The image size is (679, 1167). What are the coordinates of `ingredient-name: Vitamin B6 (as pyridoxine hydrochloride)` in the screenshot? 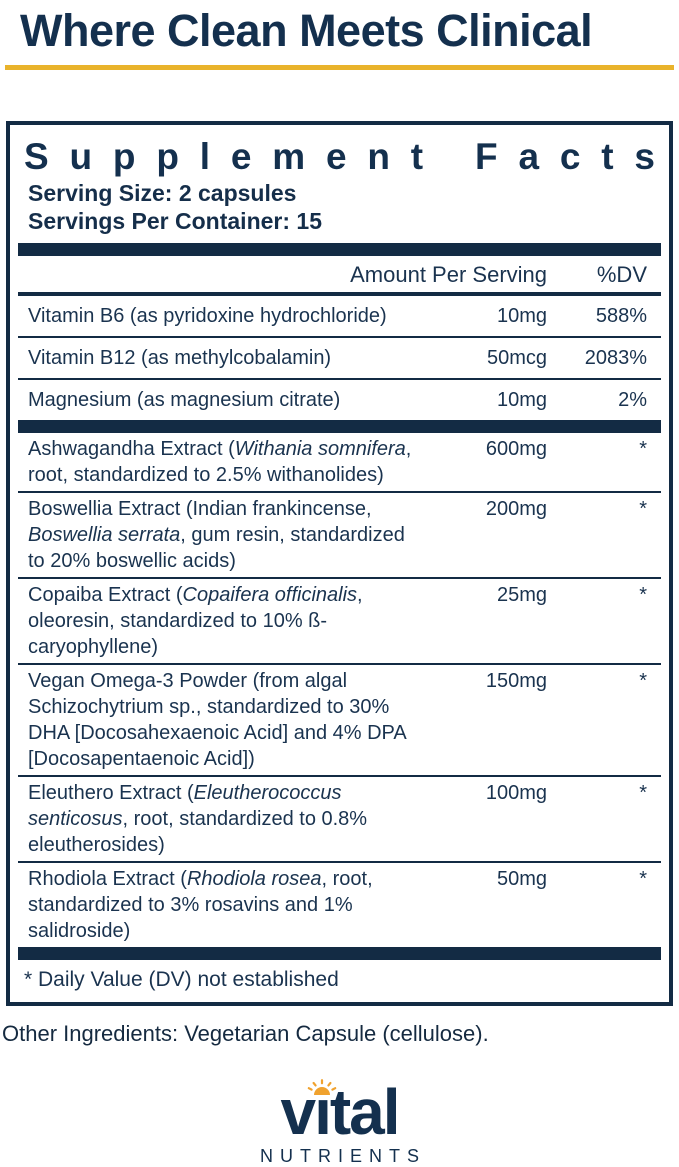 It's located at (207, 315).